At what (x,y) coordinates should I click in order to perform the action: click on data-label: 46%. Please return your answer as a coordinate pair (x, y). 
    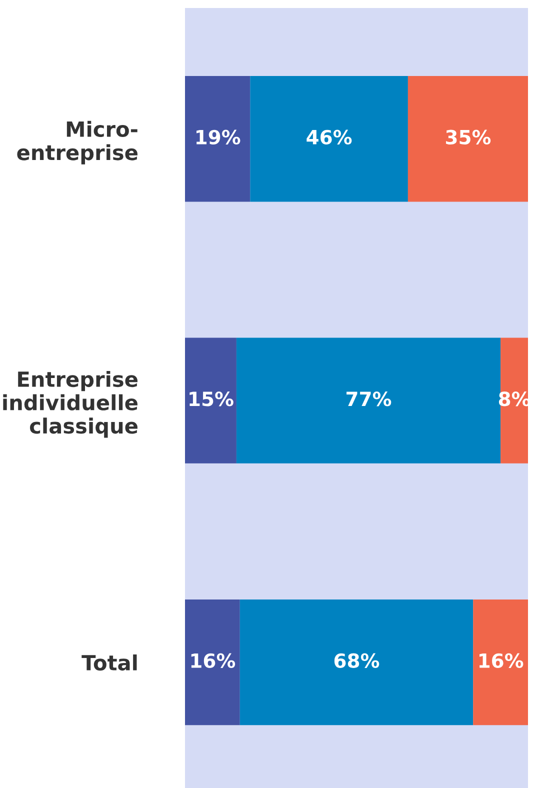
    Looking at the image, I should click on (329, 137).